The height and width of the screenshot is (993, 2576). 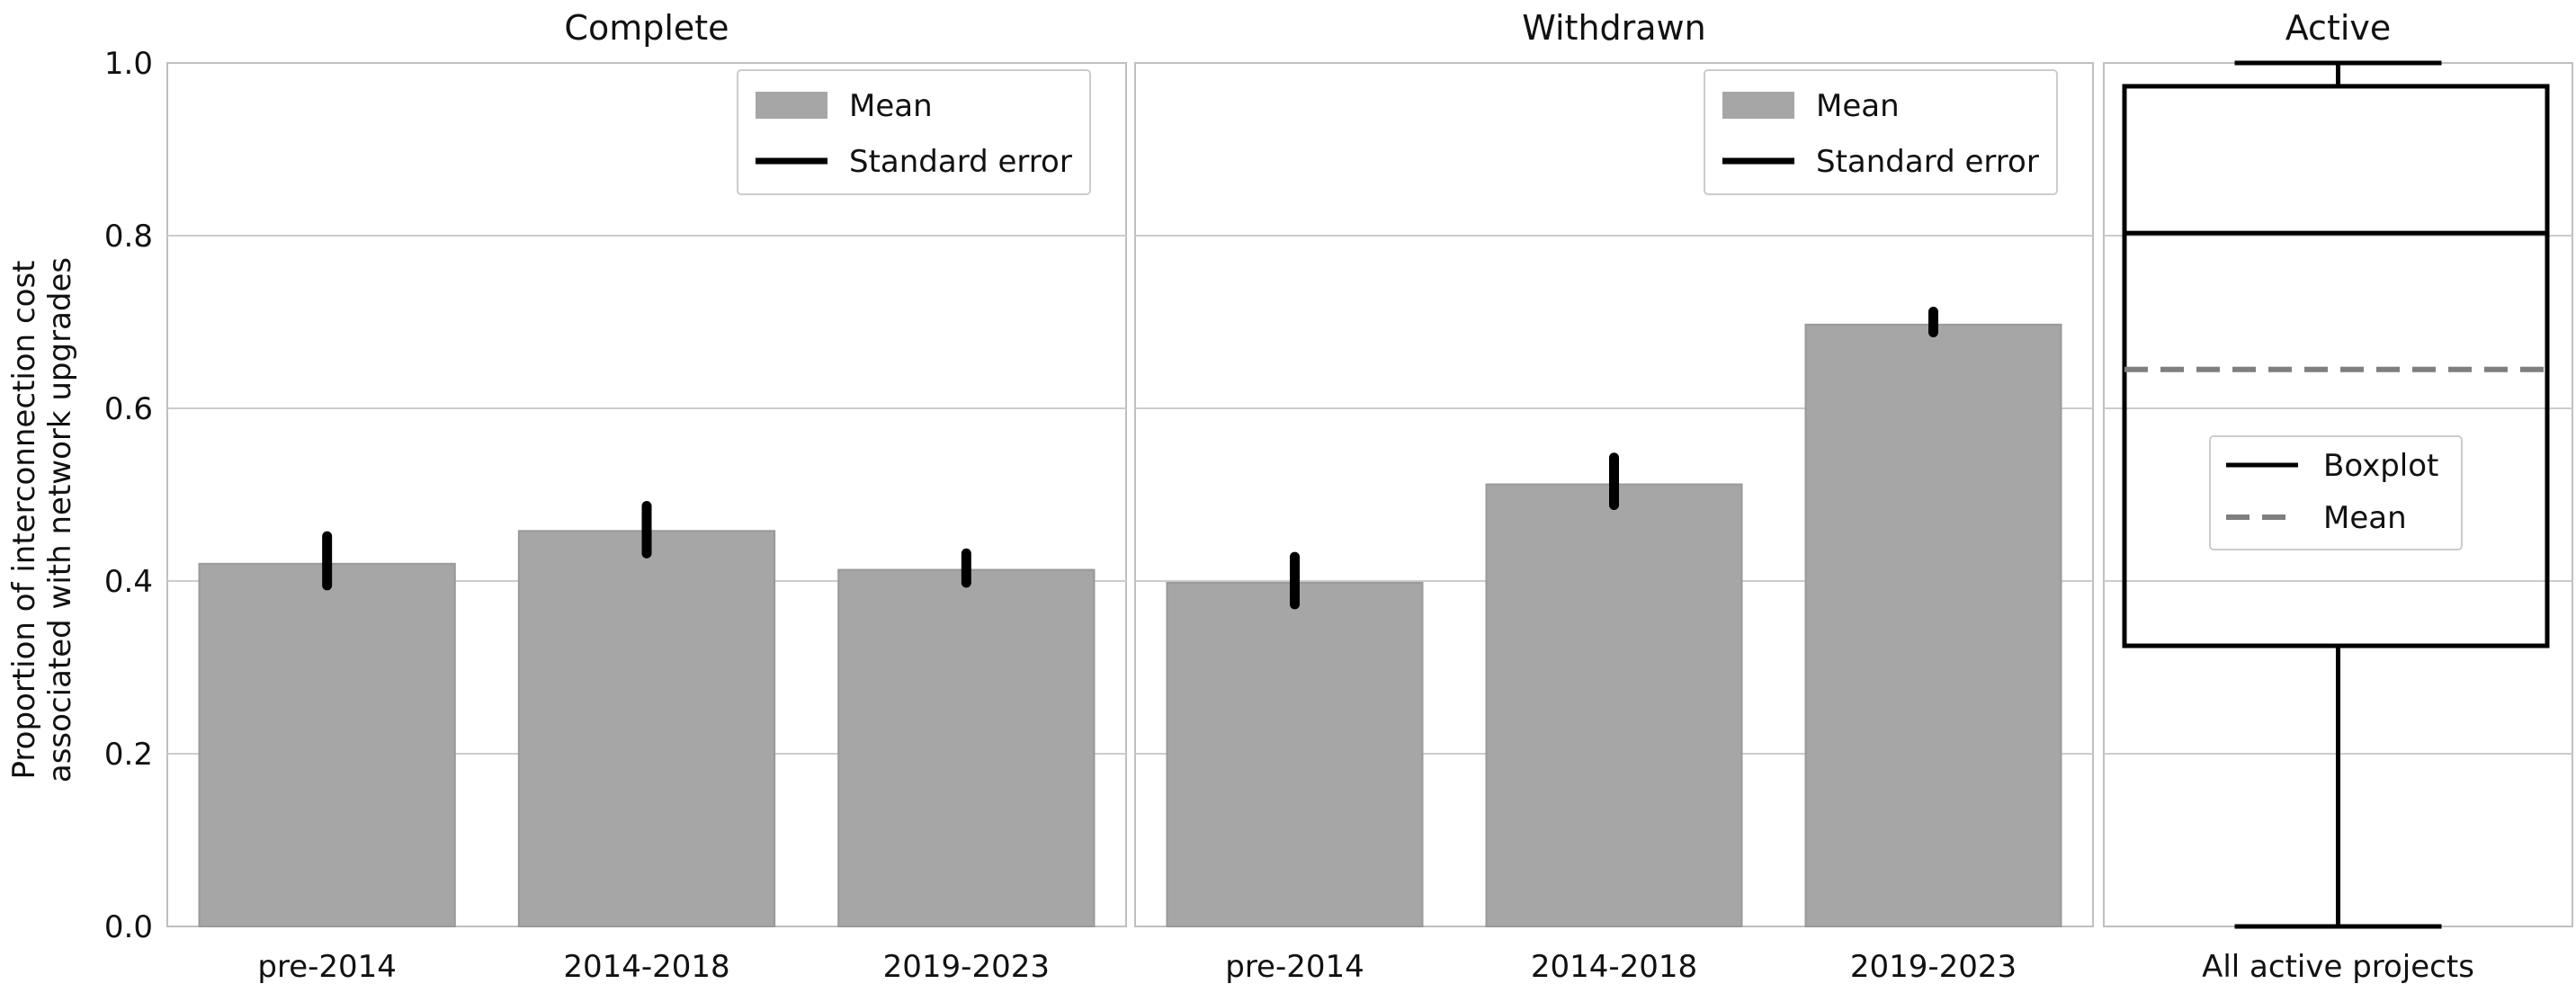 I want to click on y-tick-label: 0.4, so click(x=128, y=582).